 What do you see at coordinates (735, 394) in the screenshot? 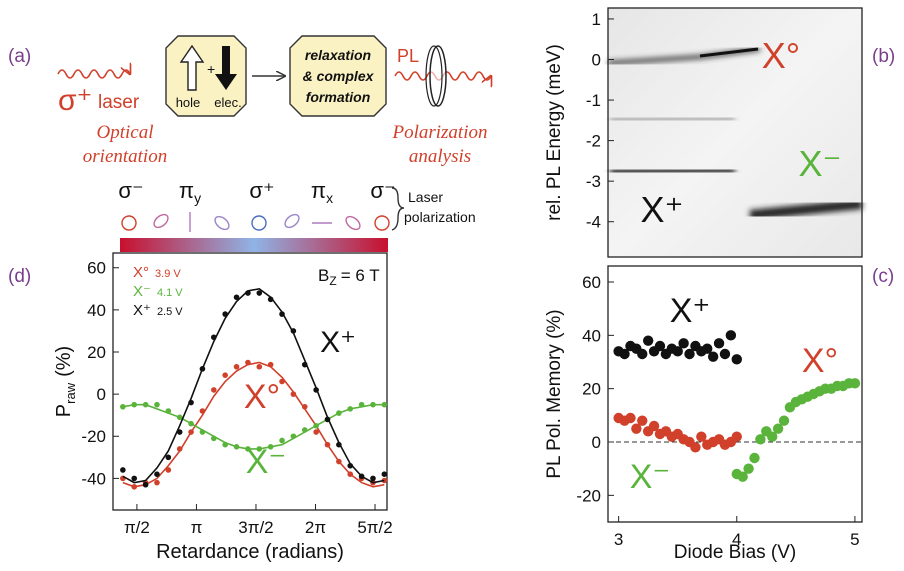
I see `plot-frame` at bounding box center [735, 394].